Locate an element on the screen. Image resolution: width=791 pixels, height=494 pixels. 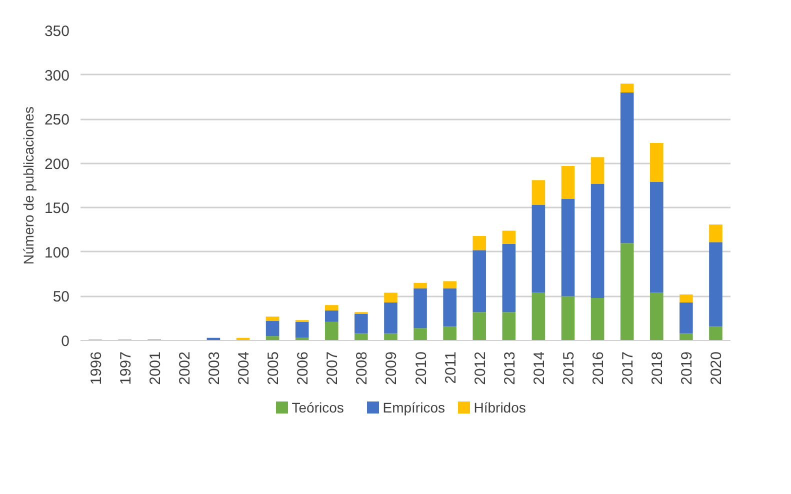
x-tick-label: 1996 is located at coordinates (96, 368).